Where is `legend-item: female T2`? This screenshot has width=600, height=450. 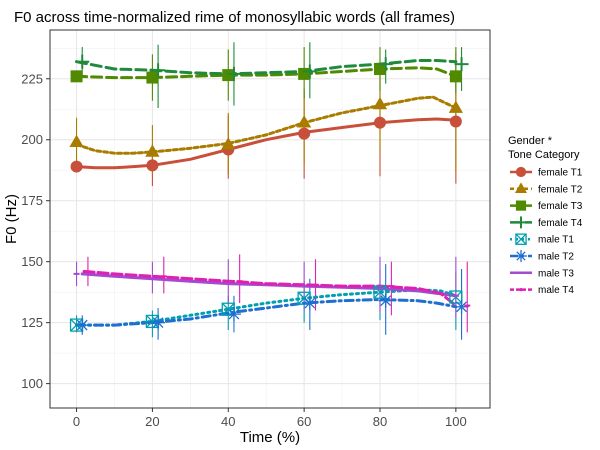
legend-item: female T2 is located at coordinates (546, 188).